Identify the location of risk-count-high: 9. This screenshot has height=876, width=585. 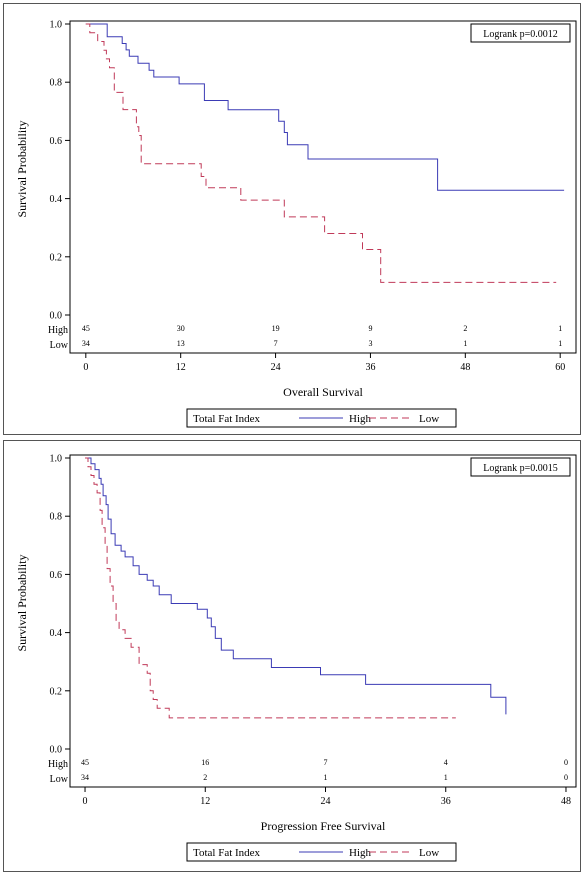
(370, 328).